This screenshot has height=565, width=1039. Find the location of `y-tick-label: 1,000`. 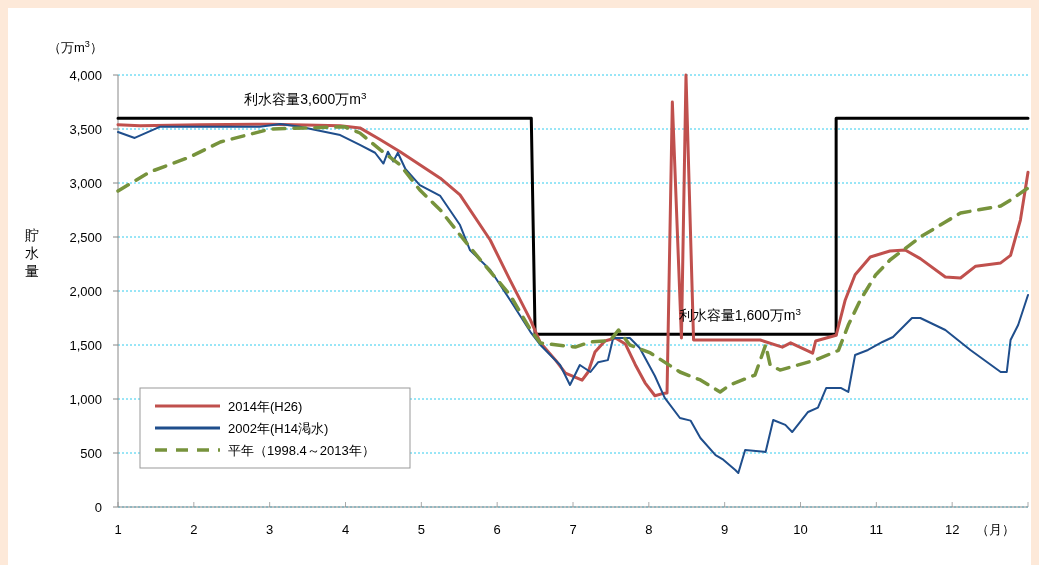

y-tick-label: 1,000 is located at coordinates (85, 399).